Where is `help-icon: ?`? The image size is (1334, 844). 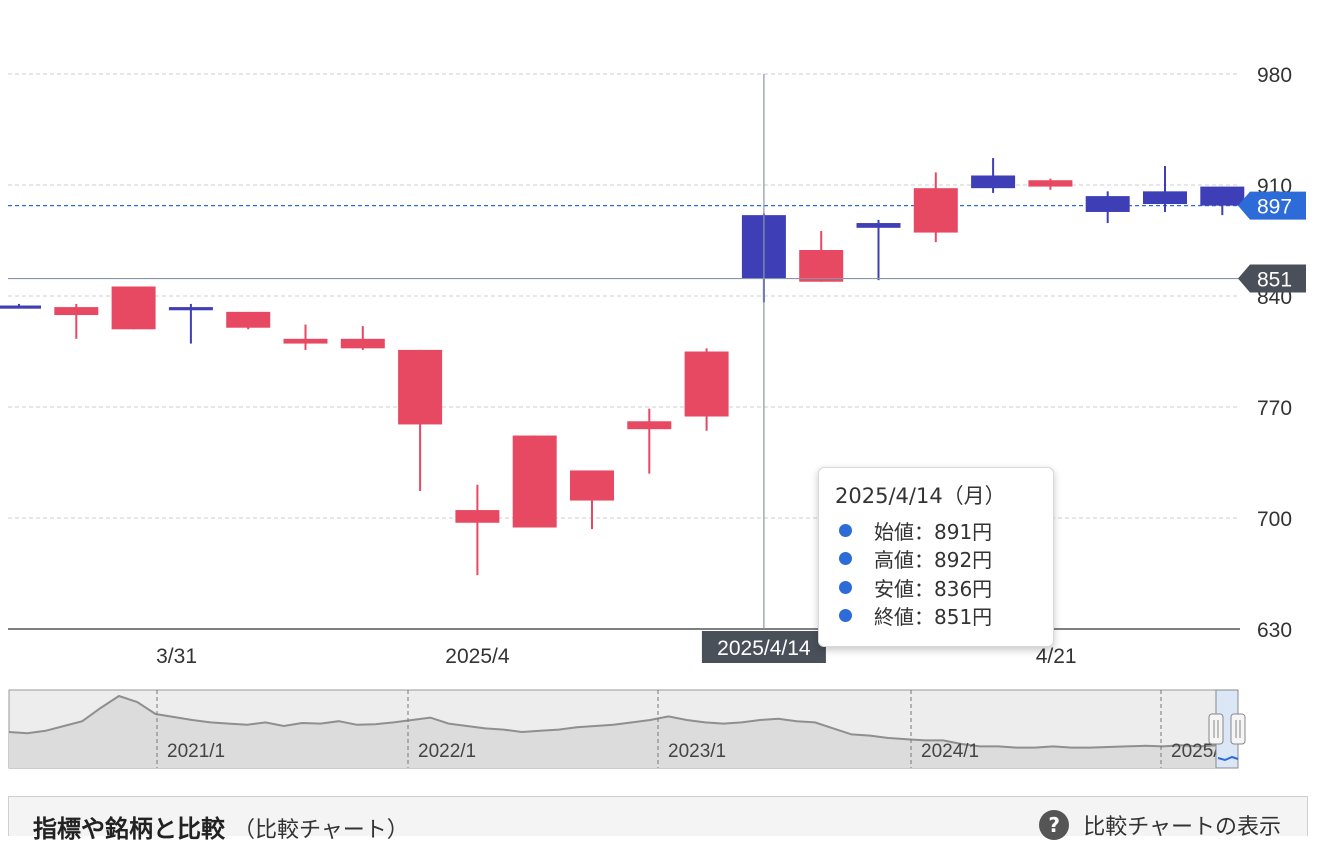
help-icon: ? is located at coordinates (1054, 825).